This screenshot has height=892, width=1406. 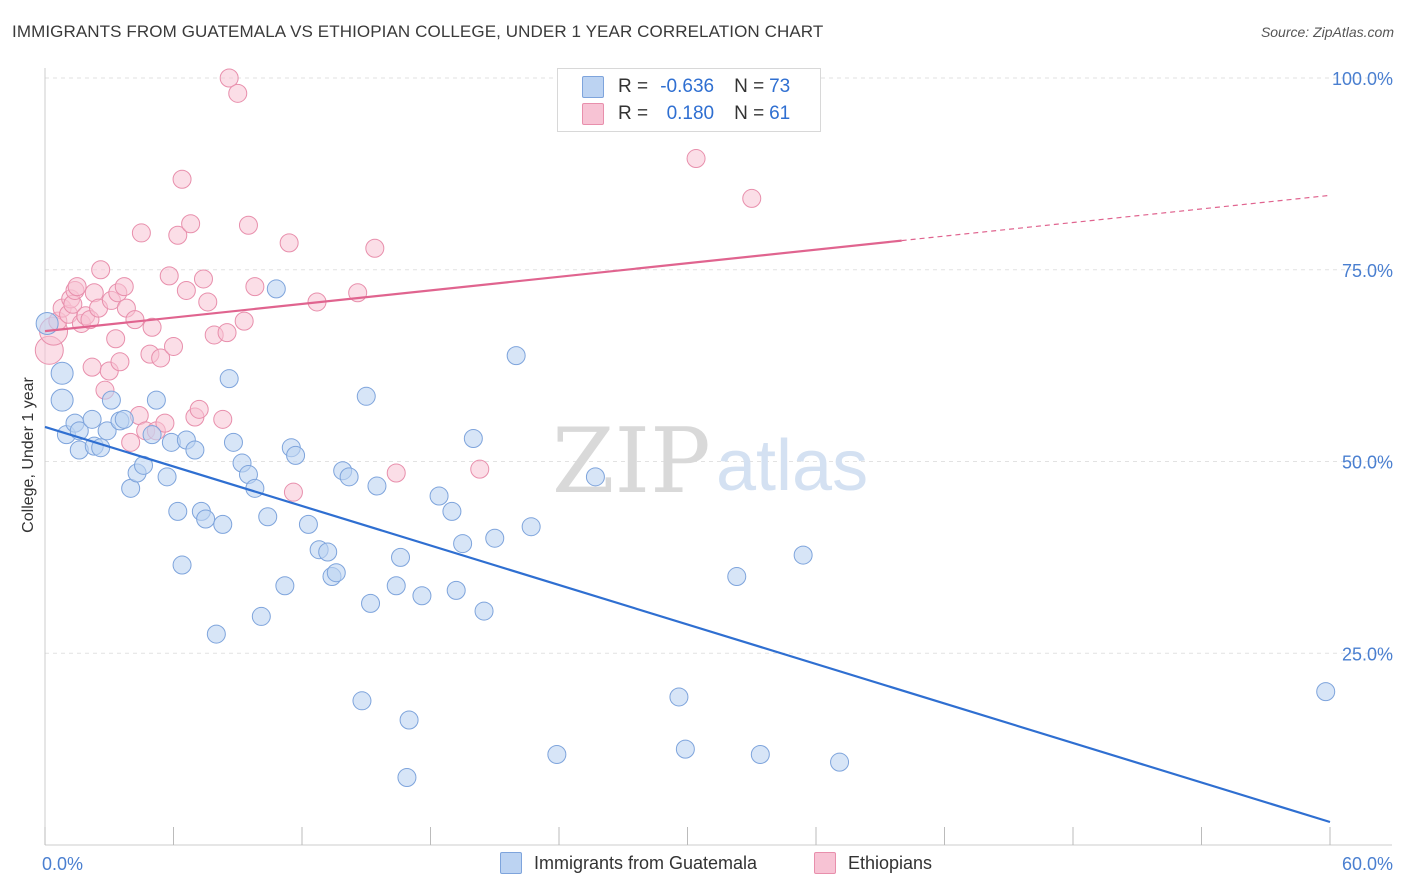 I want to click on series-legend-guatemala: Immigrants from Guatemala, so click(x=628, y=863).